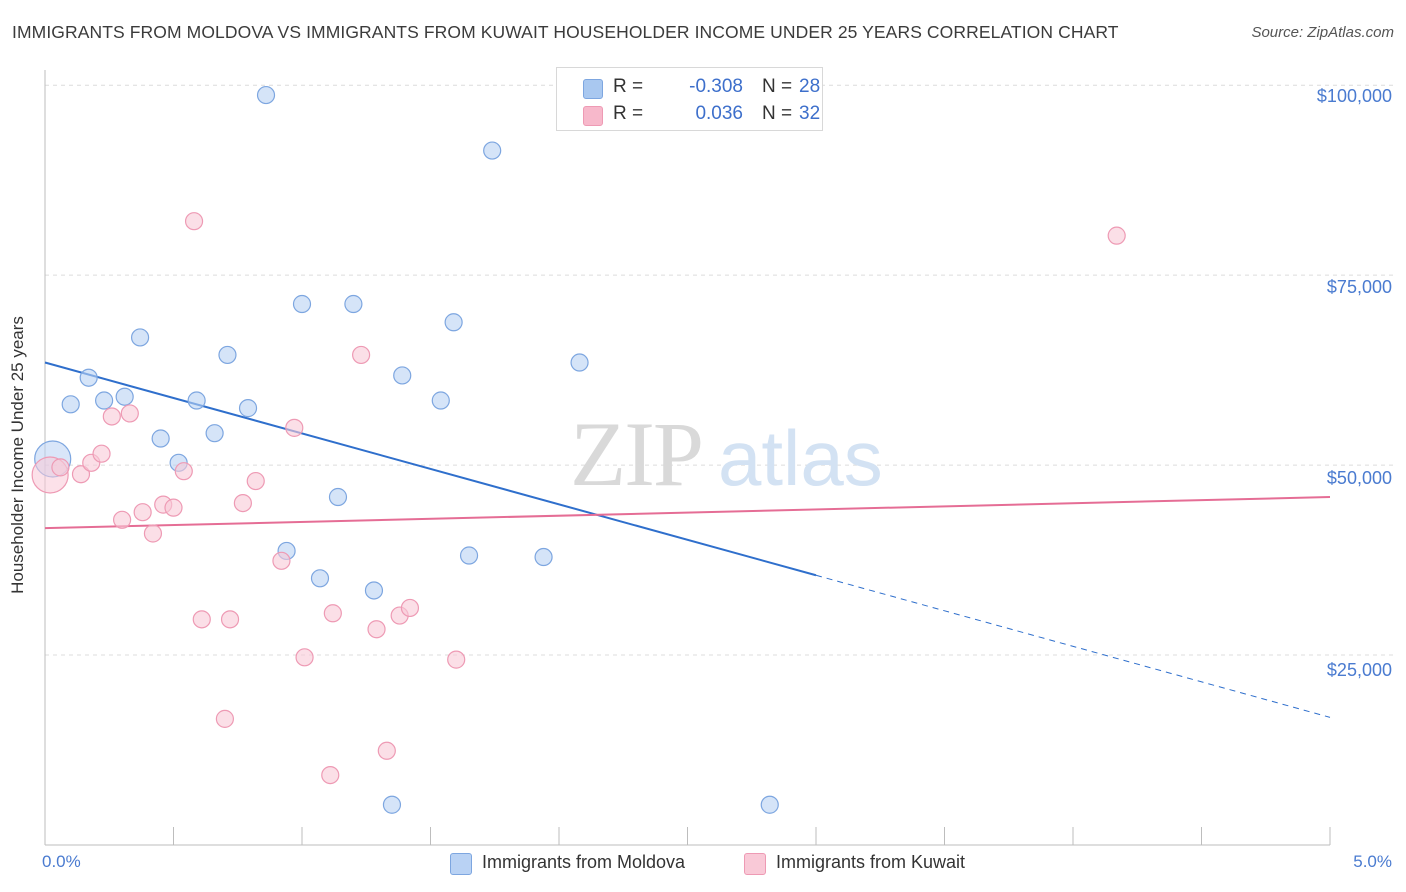 The height and width of the screenshot is (892, 1406). Describe the element at coordinates (800, 458) in the screenshot. I see `watermark-atlas: atlas` at that location.